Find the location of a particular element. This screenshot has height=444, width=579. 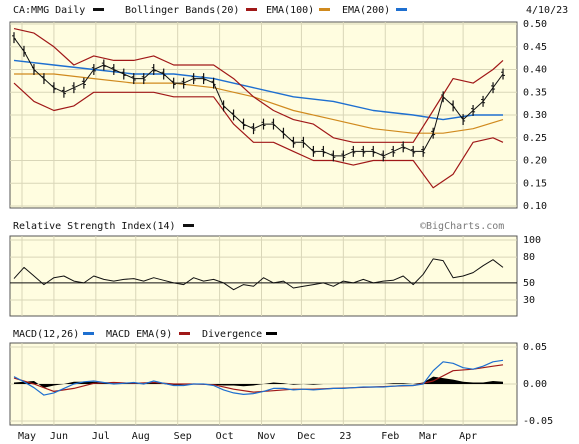

symbol-label: CA:MMG Daily is located at coordinates (49, 10).